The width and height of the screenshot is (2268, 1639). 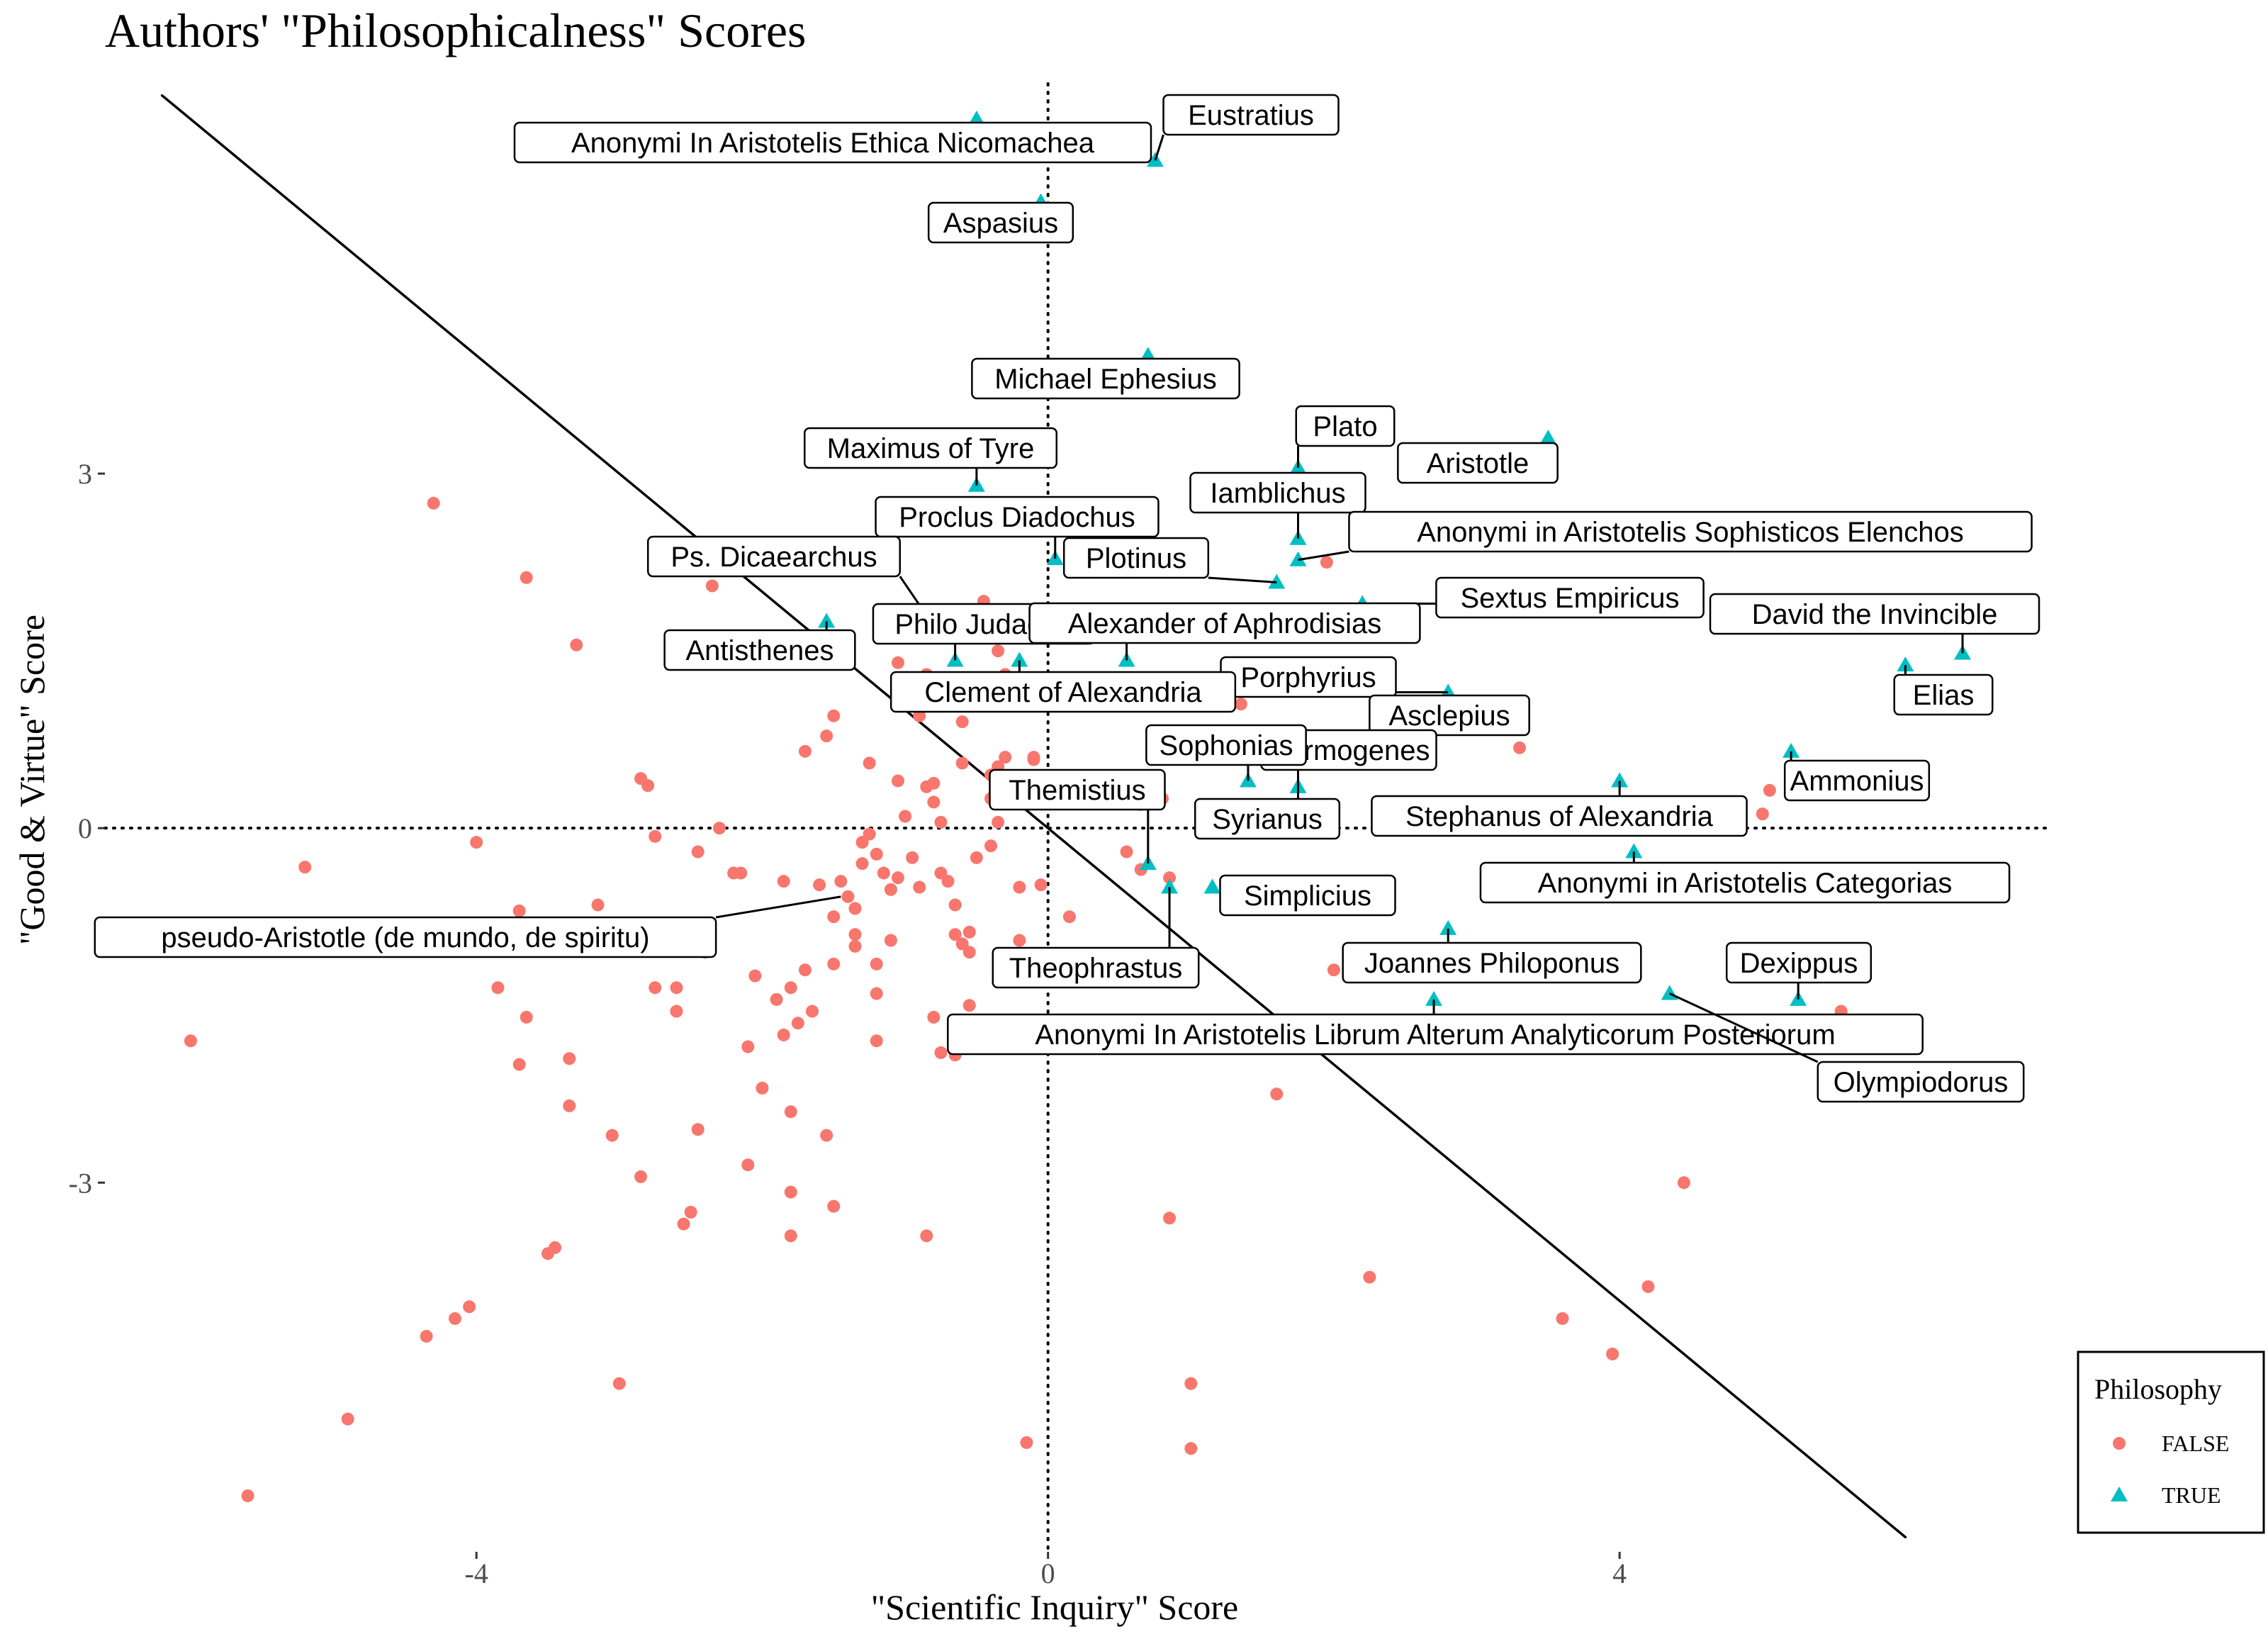 What do you see at coordinates (1136, 558) in the screenshot?
I see `point-label: Plotinus` at bounding box center [1136, 558].